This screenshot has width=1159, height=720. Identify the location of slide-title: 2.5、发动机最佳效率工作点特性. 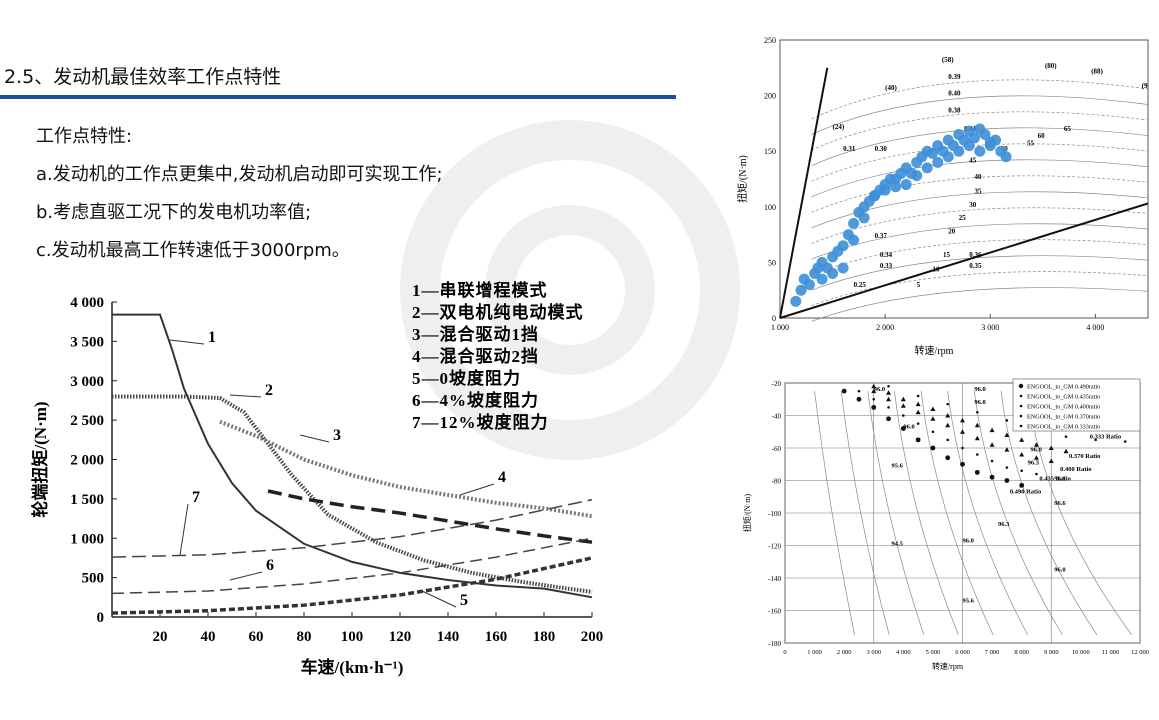
(143, 77).